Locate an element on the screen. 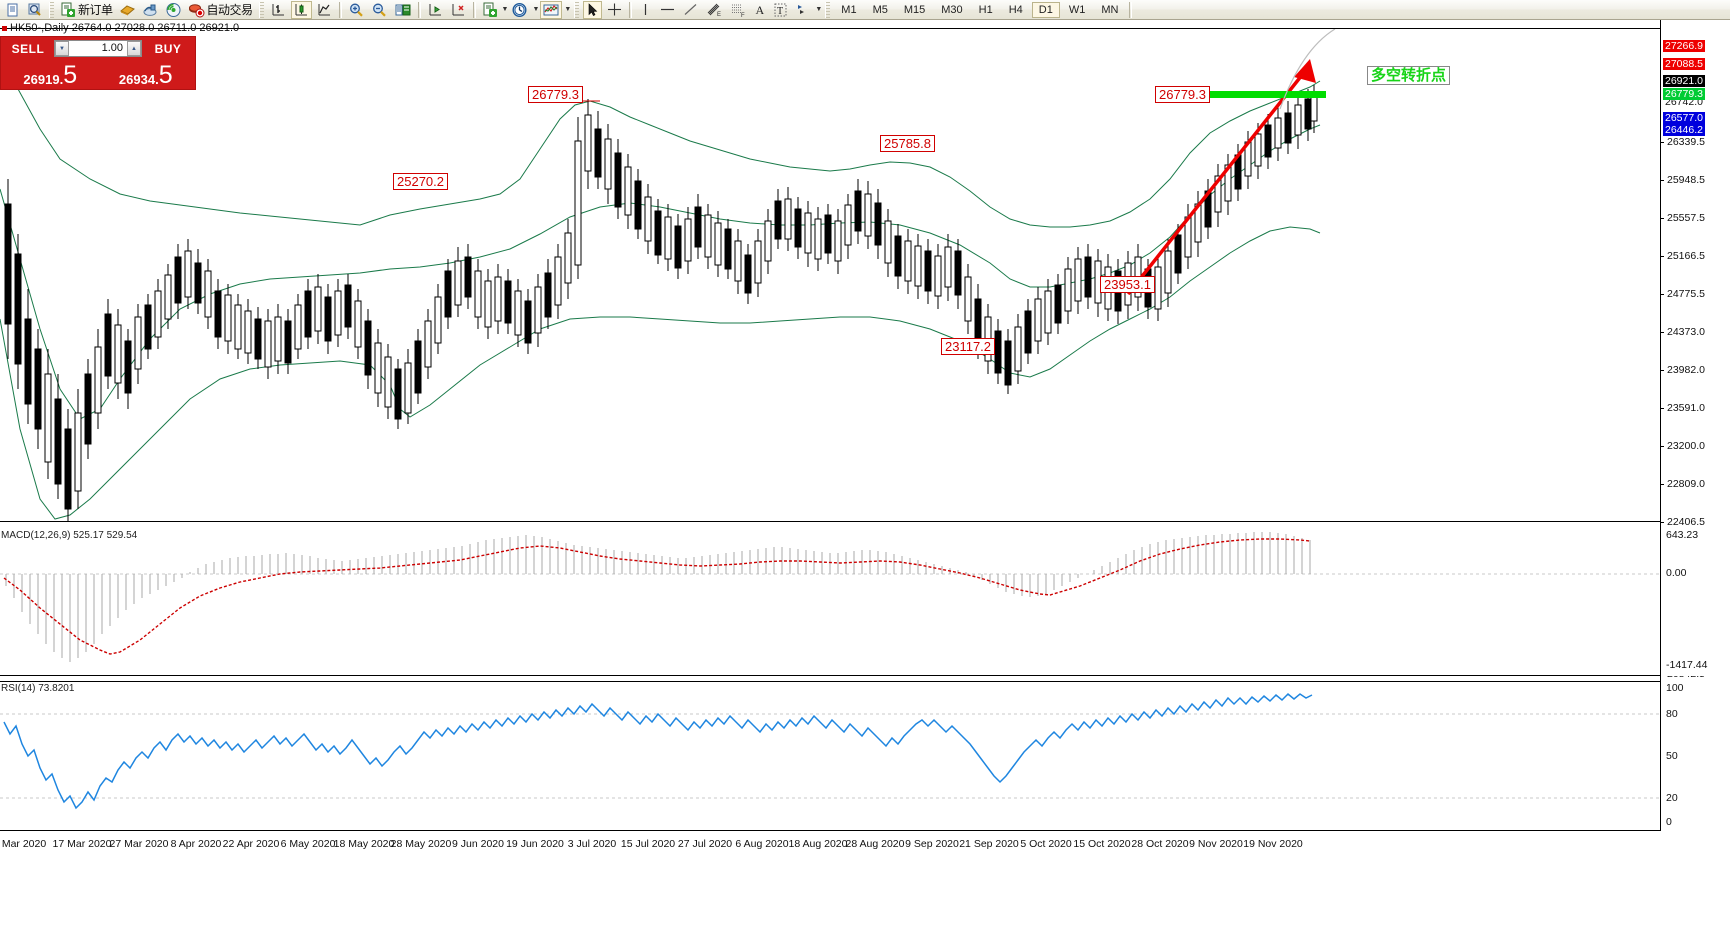 The height and width of the screenshot is (945, 1730). equidistant-channel-icon: E is located at coordinates (714, 10).